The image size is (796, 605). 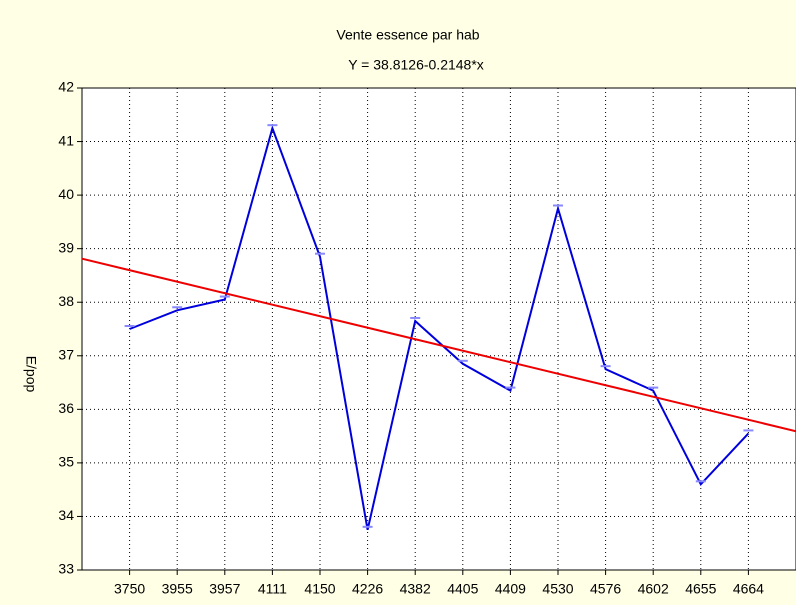 What do you see at coordinates (66, 301) in the screenshot?
I see `y-tick-label: 38` at bounding box center [66, 301].